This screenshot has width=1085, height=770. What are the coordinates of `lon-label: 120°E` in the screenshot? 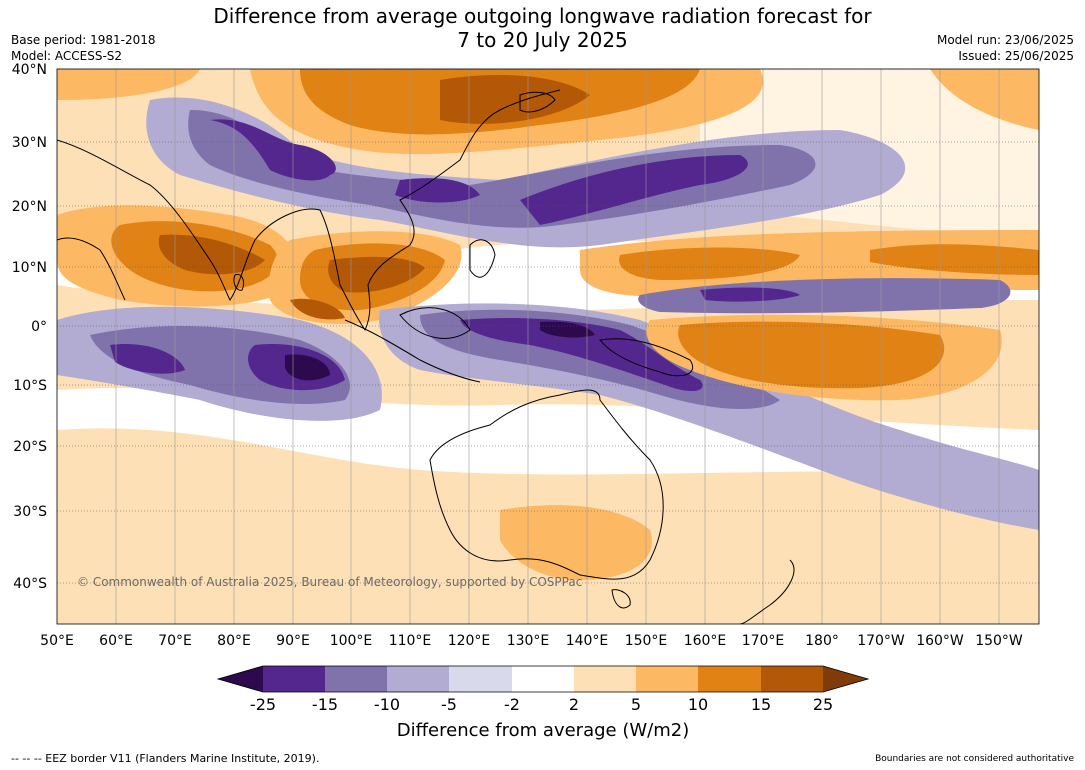 It's located at (469, 641).